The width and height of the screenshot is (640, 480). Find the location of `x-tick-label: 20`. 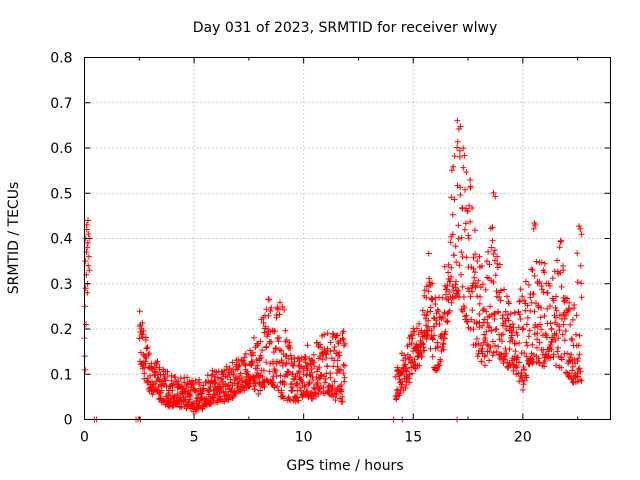

x-tick-label: 20 is located at coordinates (523, 438).